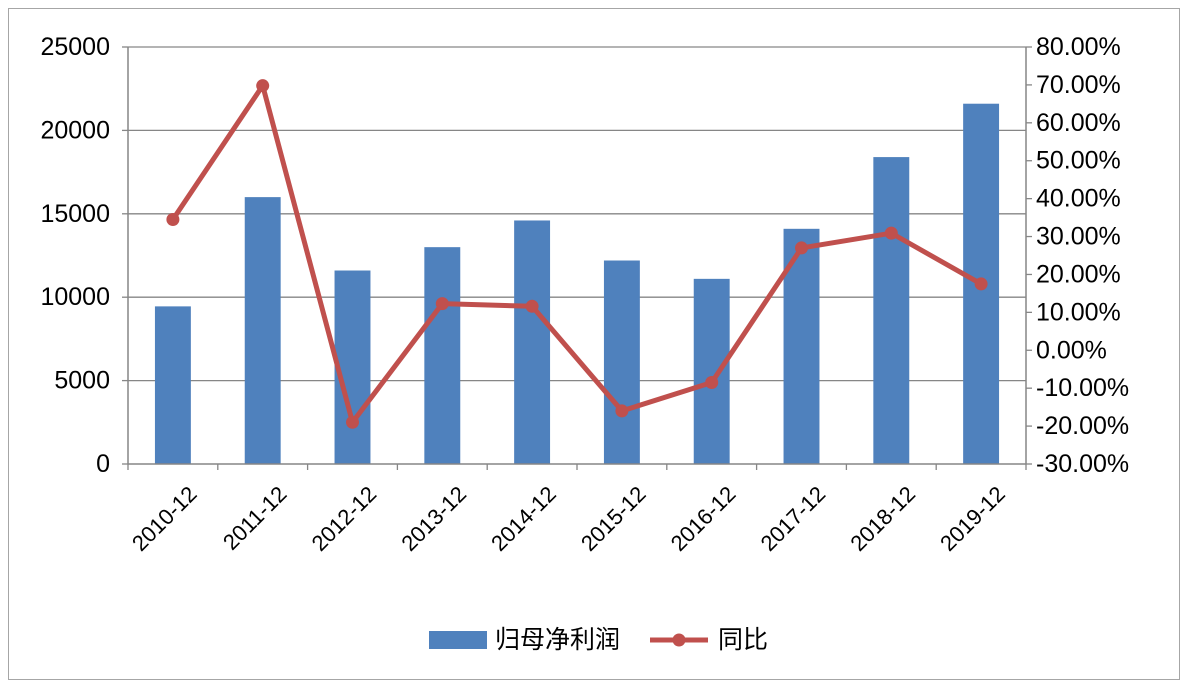  I want to click on left-tick-label-4: 20000, so click(75, 130).